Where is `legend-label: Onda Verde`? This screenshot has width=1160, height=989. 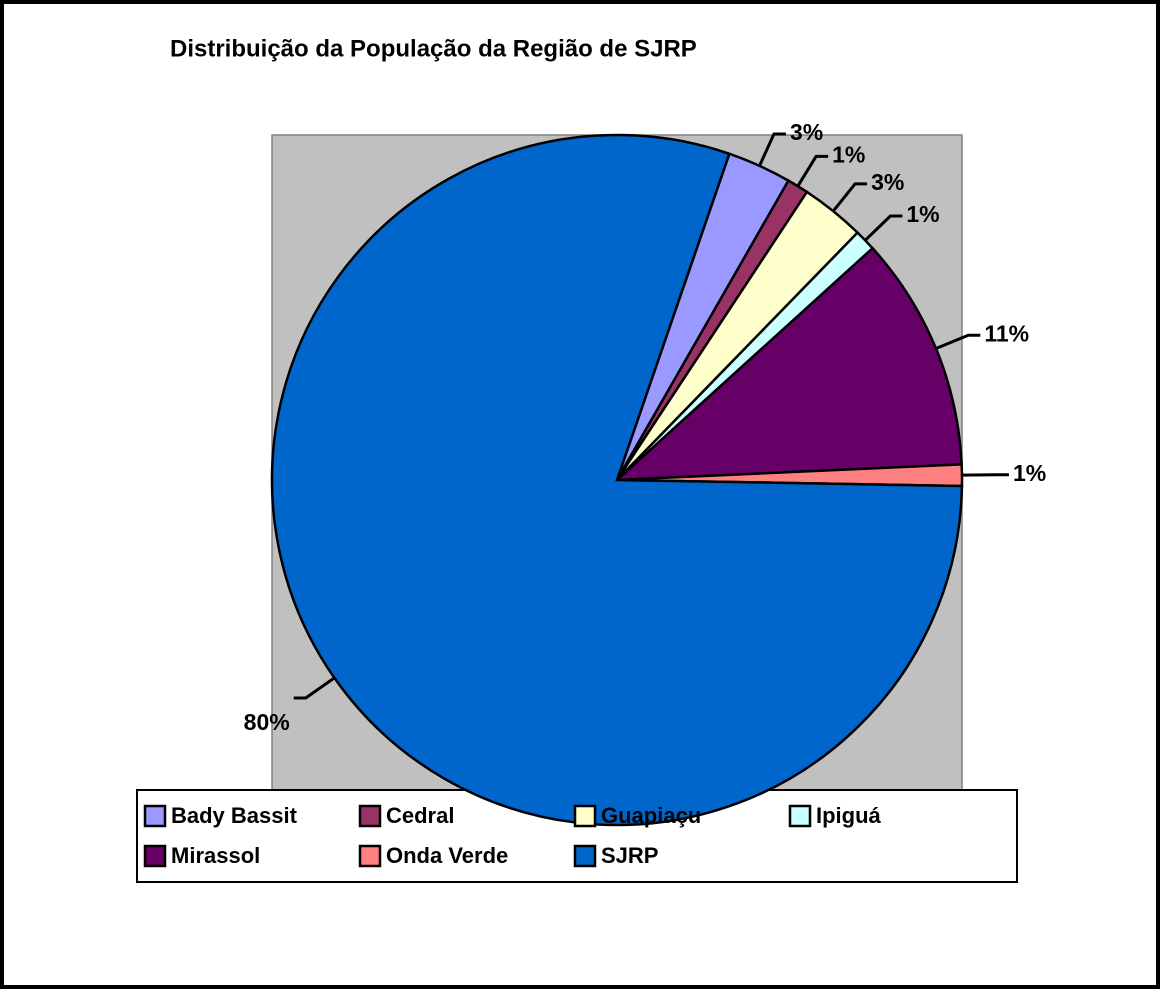
legend-label: Onda Verde is located at coordinates (447, 855).